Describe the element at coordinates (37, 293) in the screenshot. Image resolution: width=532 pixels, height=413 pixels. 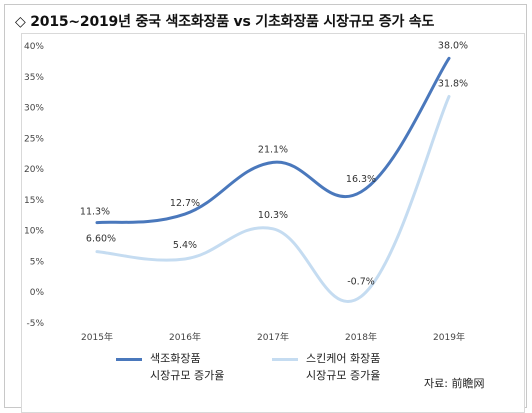
I see `y-tick-label: 0%` at that location.